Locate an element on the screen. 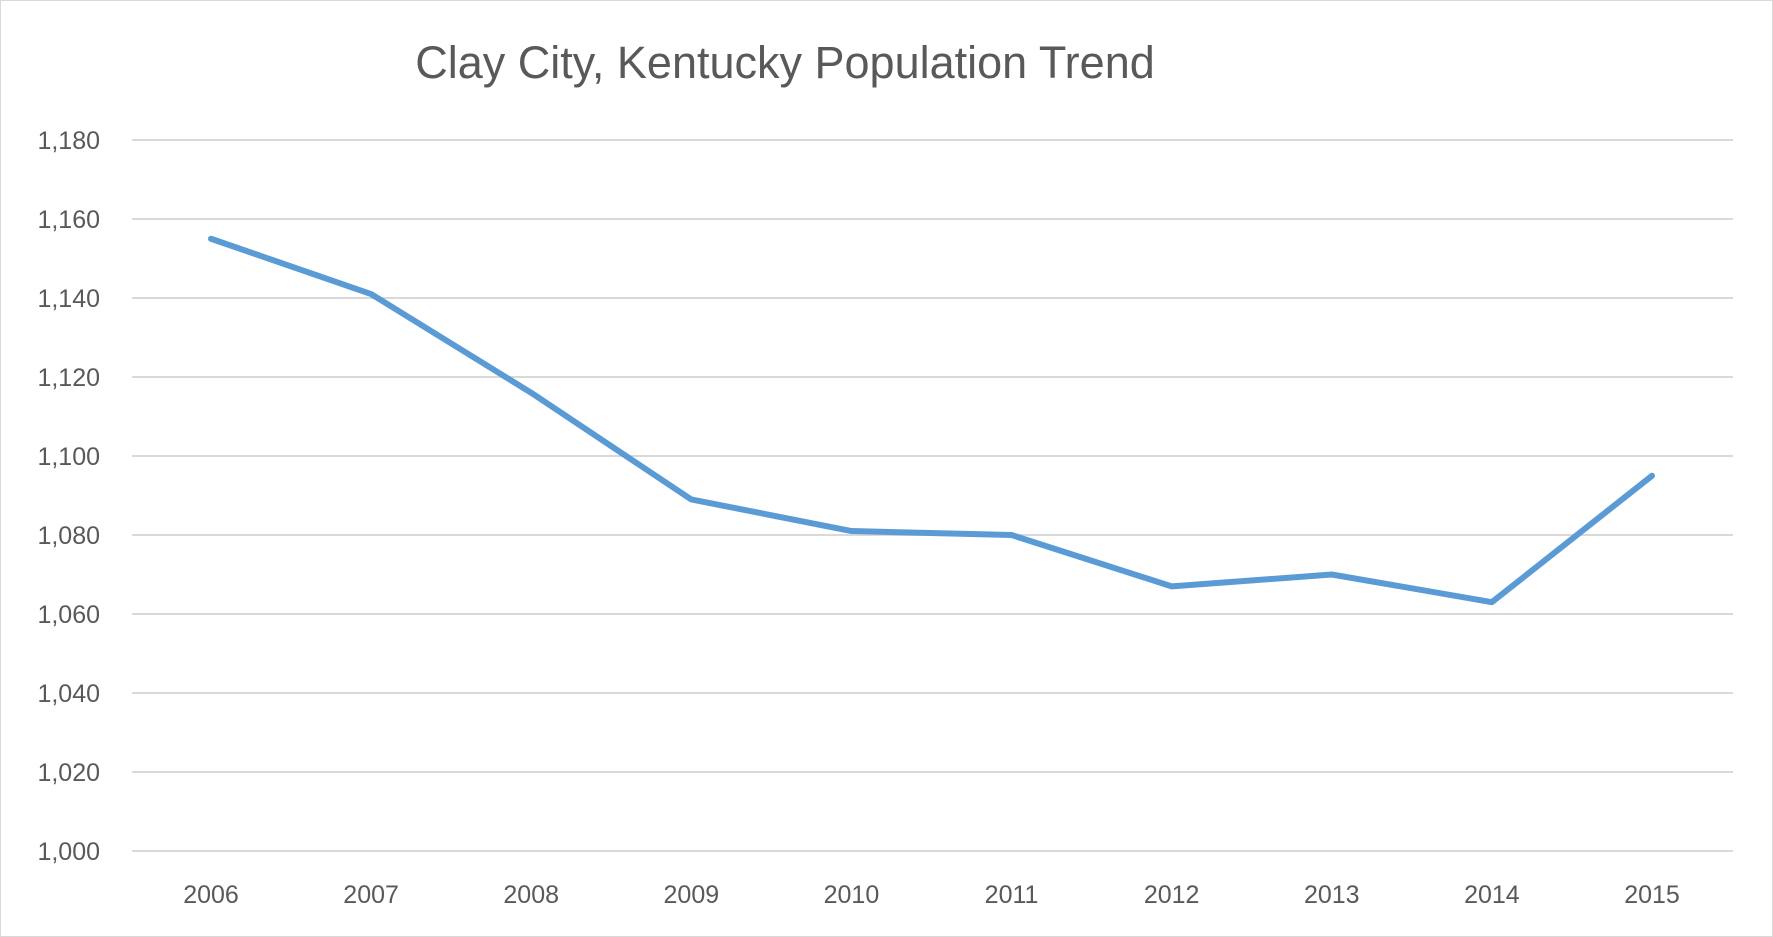  x-tick-label: 2007 is located at coordinates (371, 895).